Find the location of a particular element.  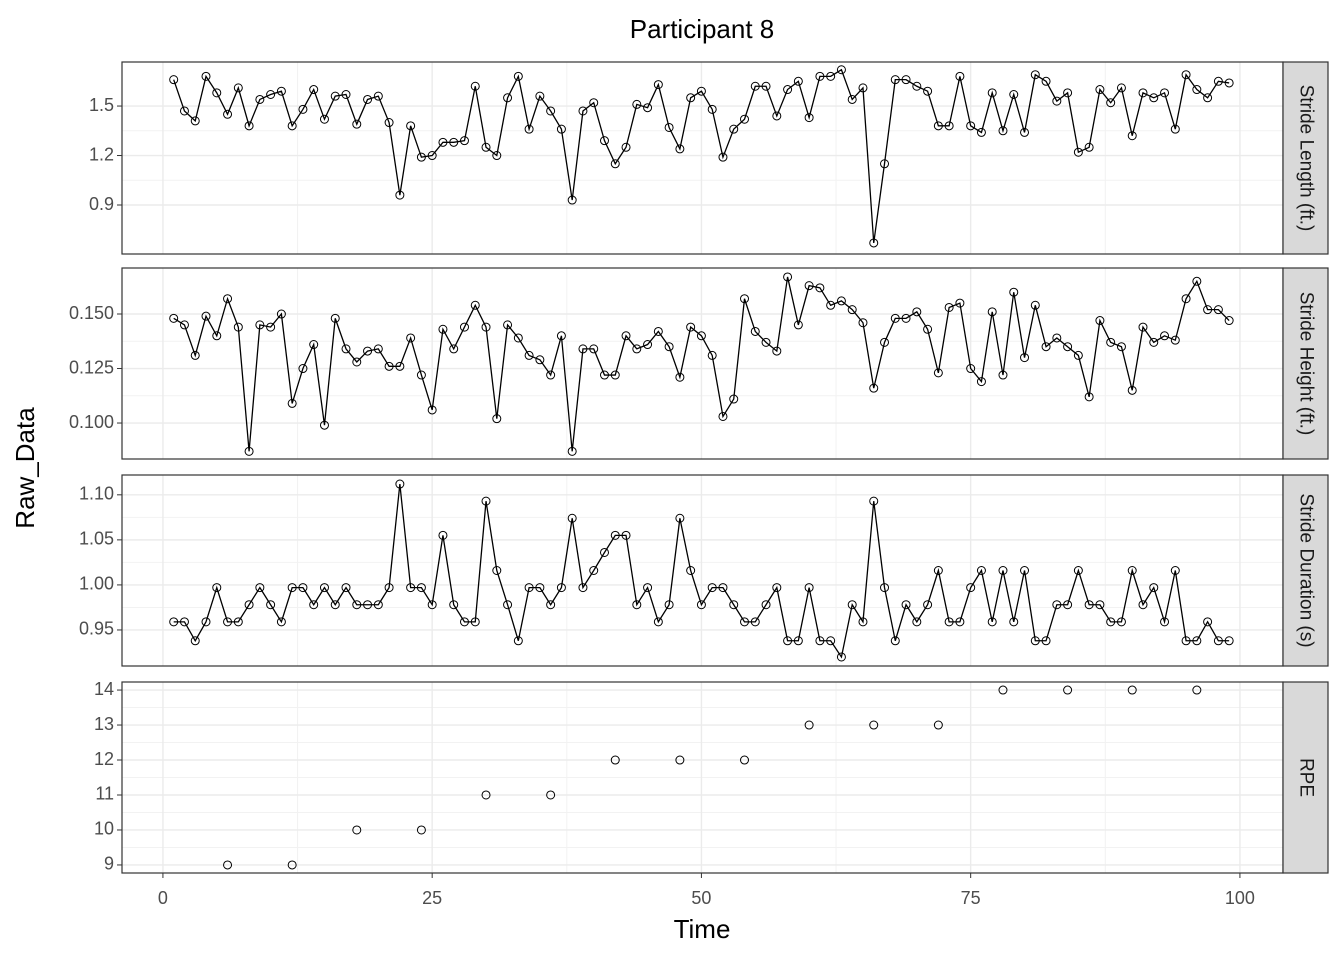

data-line is located at coordinates (701, 156).